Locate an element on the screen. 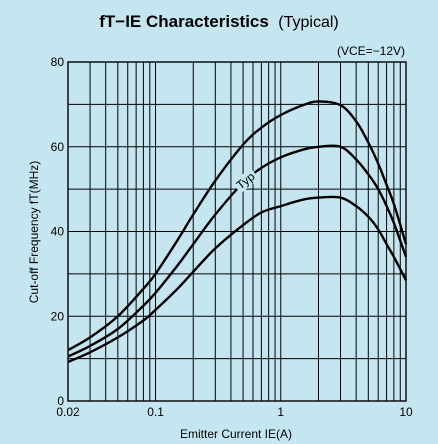 This screenshot has height=444, width=438. chart-title: fT−IE Characteristics (Typical) is located at coordinates (219, 21).